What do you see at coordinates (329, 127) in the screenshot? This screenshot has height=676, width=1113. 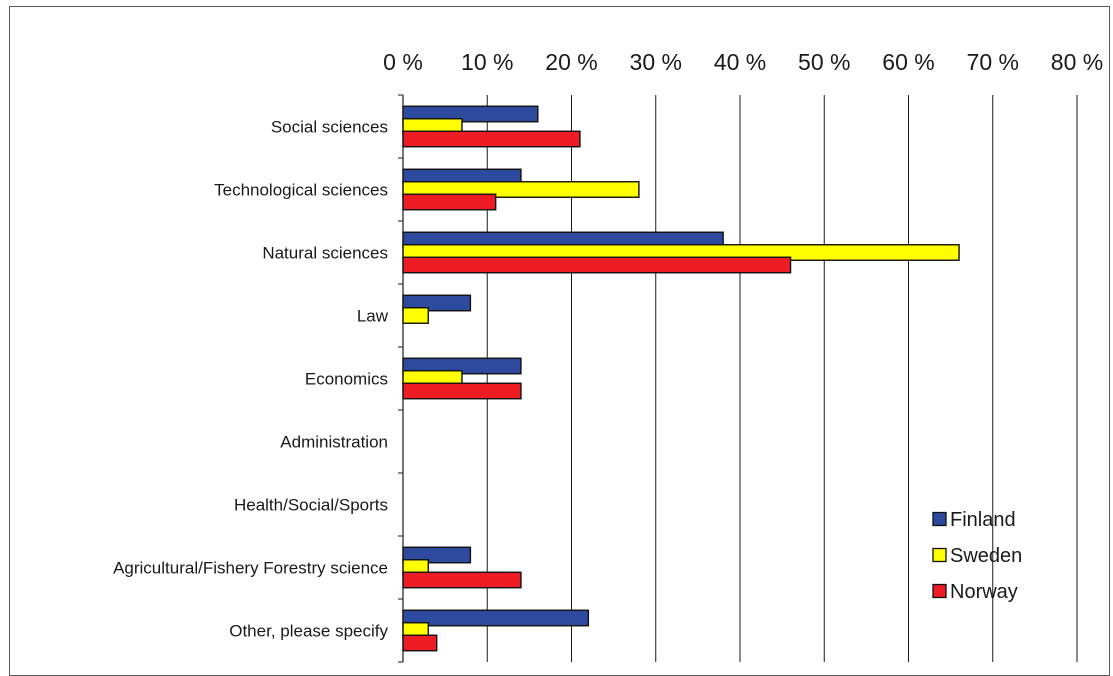 I see `category-label: Social sciences` at bounding box center [329, 127].